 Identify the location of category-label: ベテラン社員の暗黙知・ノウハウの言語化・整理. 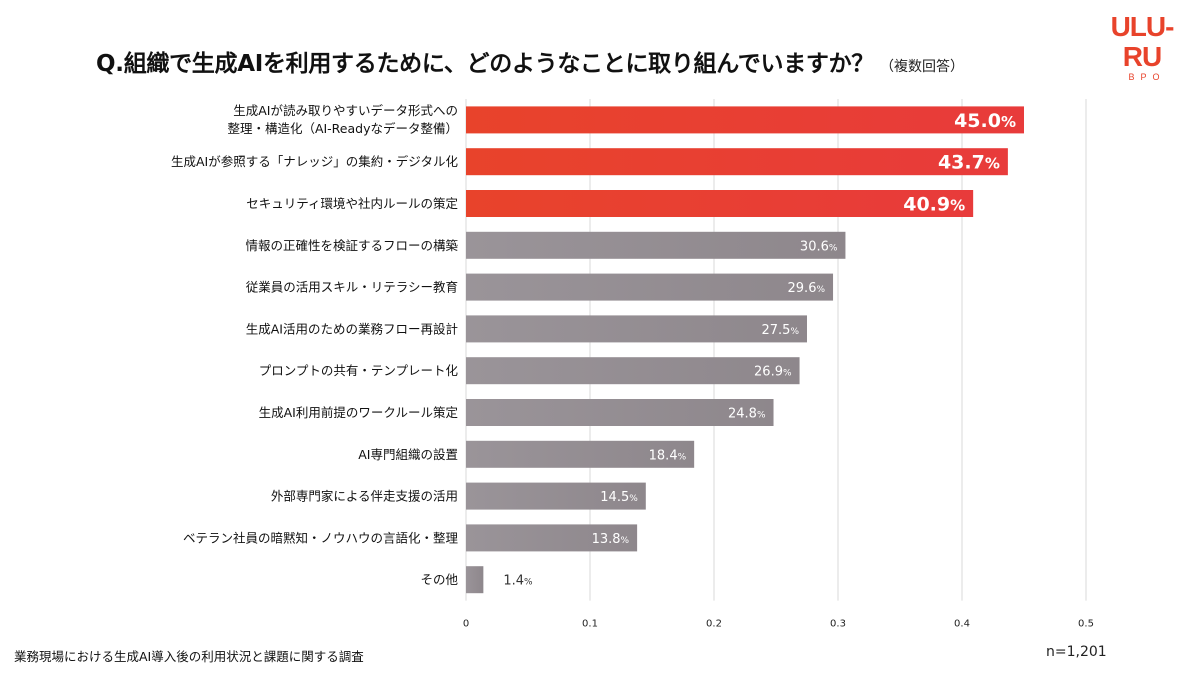
(321, 537).